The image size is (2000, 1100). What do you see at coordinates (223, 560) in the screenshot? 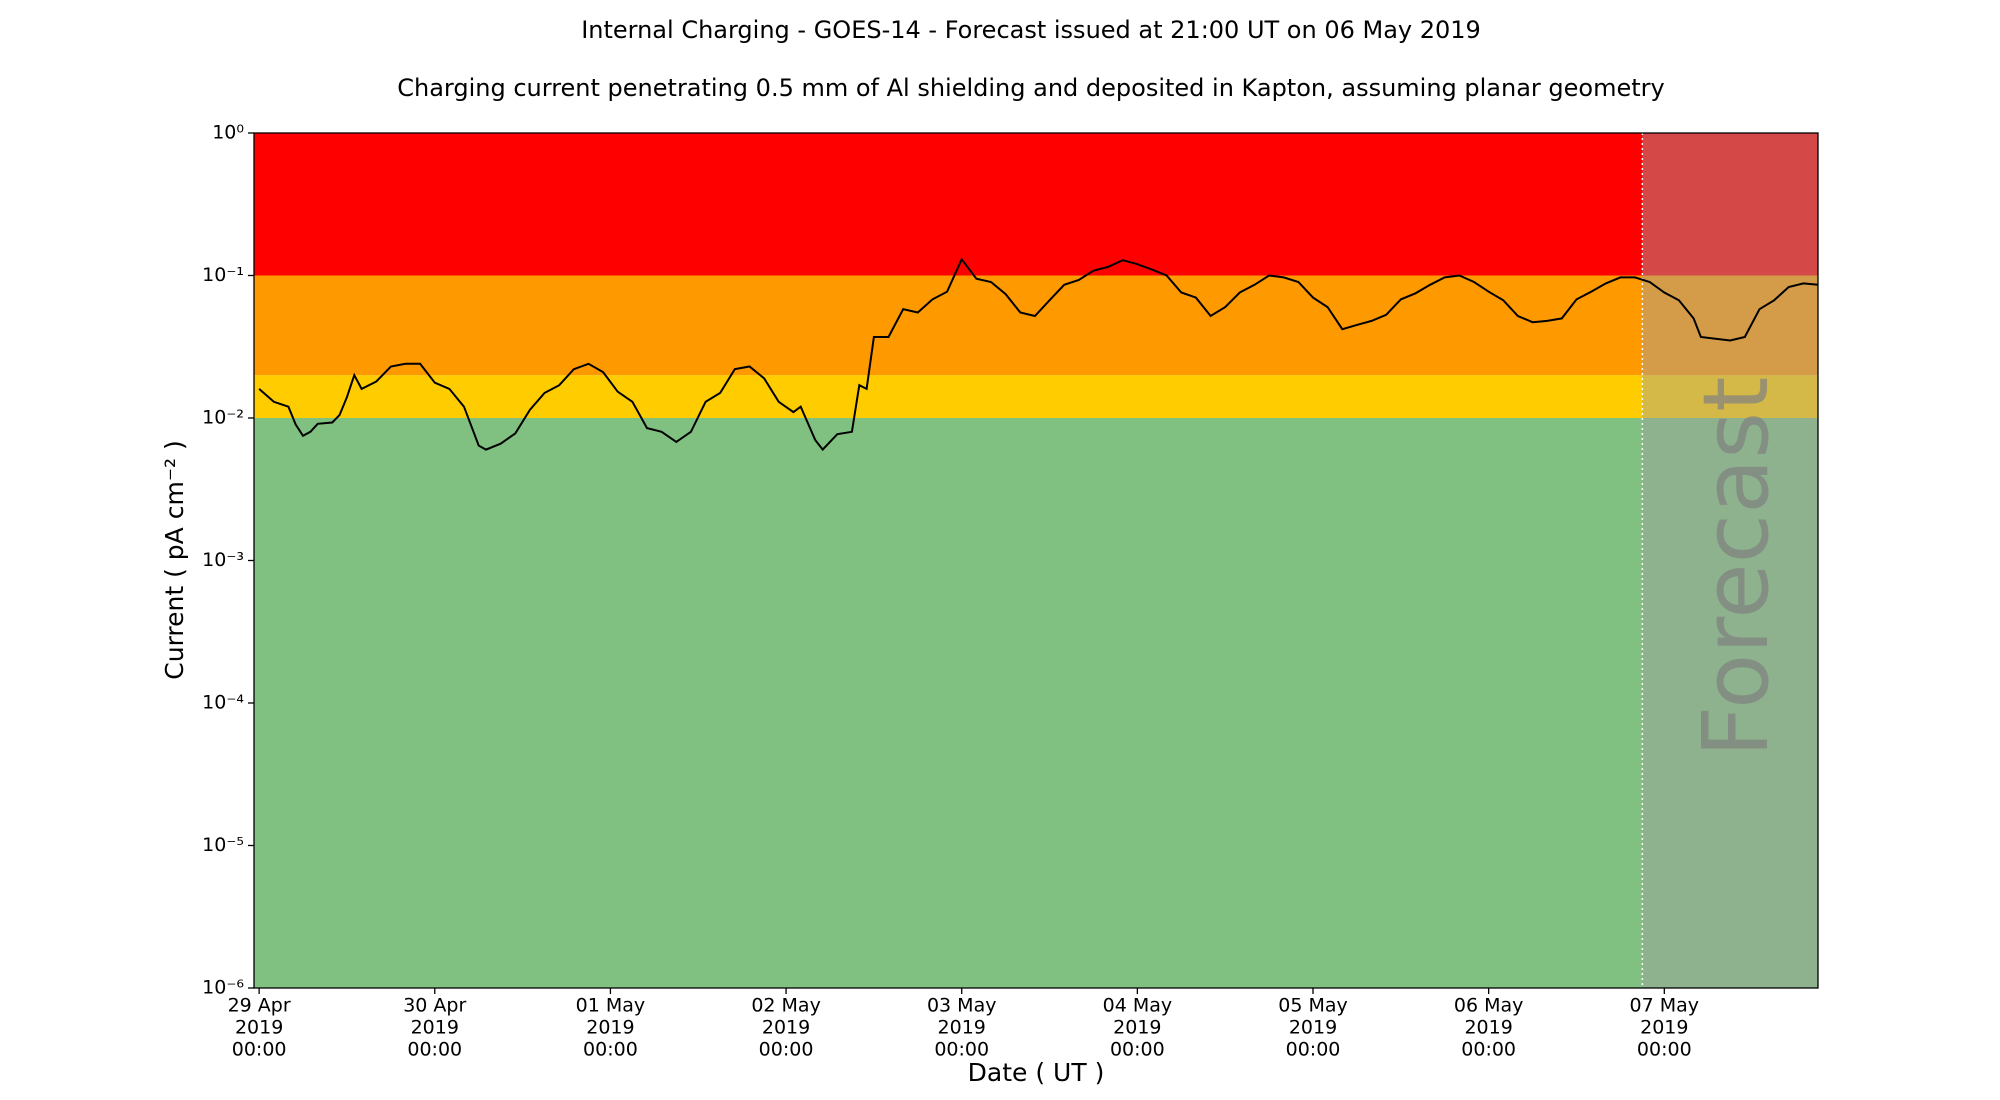
I see `y-tick-label: 10⁻³` at bounding box center [223, 560].